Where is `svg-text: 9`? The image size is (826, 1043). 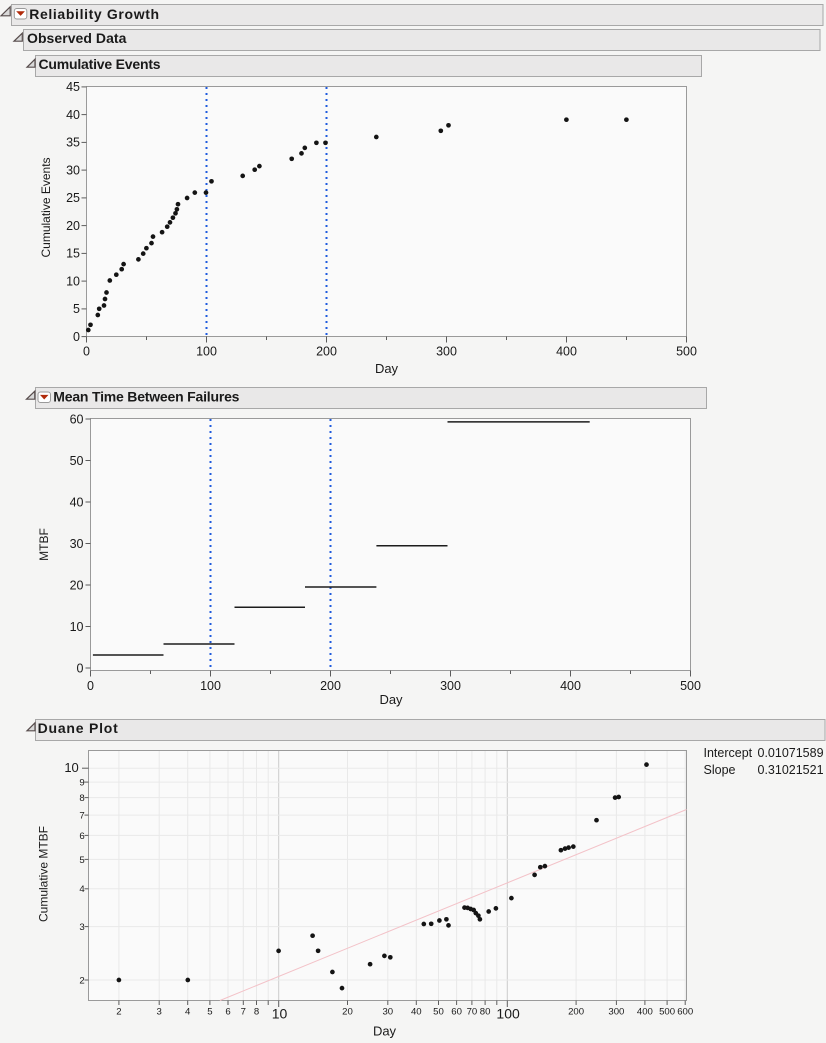
svg-text: 9 is located at coordinates (81, 783).